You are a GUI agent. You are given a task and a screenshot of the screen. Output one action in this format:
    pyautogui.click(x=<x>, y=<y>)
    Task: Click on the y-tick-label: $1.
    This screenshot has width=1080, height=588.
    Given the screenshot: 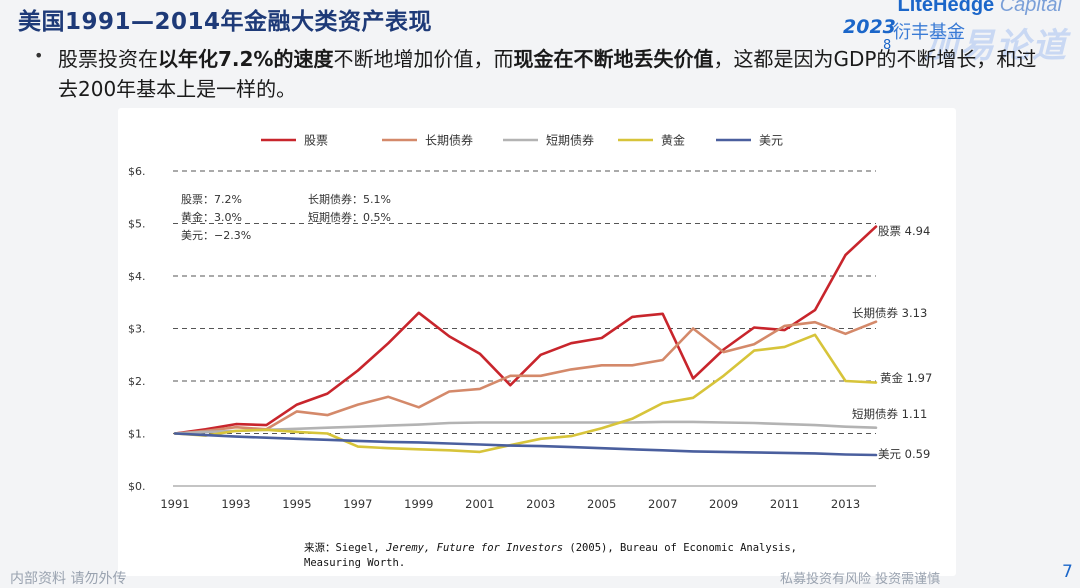 What is the action you would take?
    pyautogui.click(x=137, y=434)
    